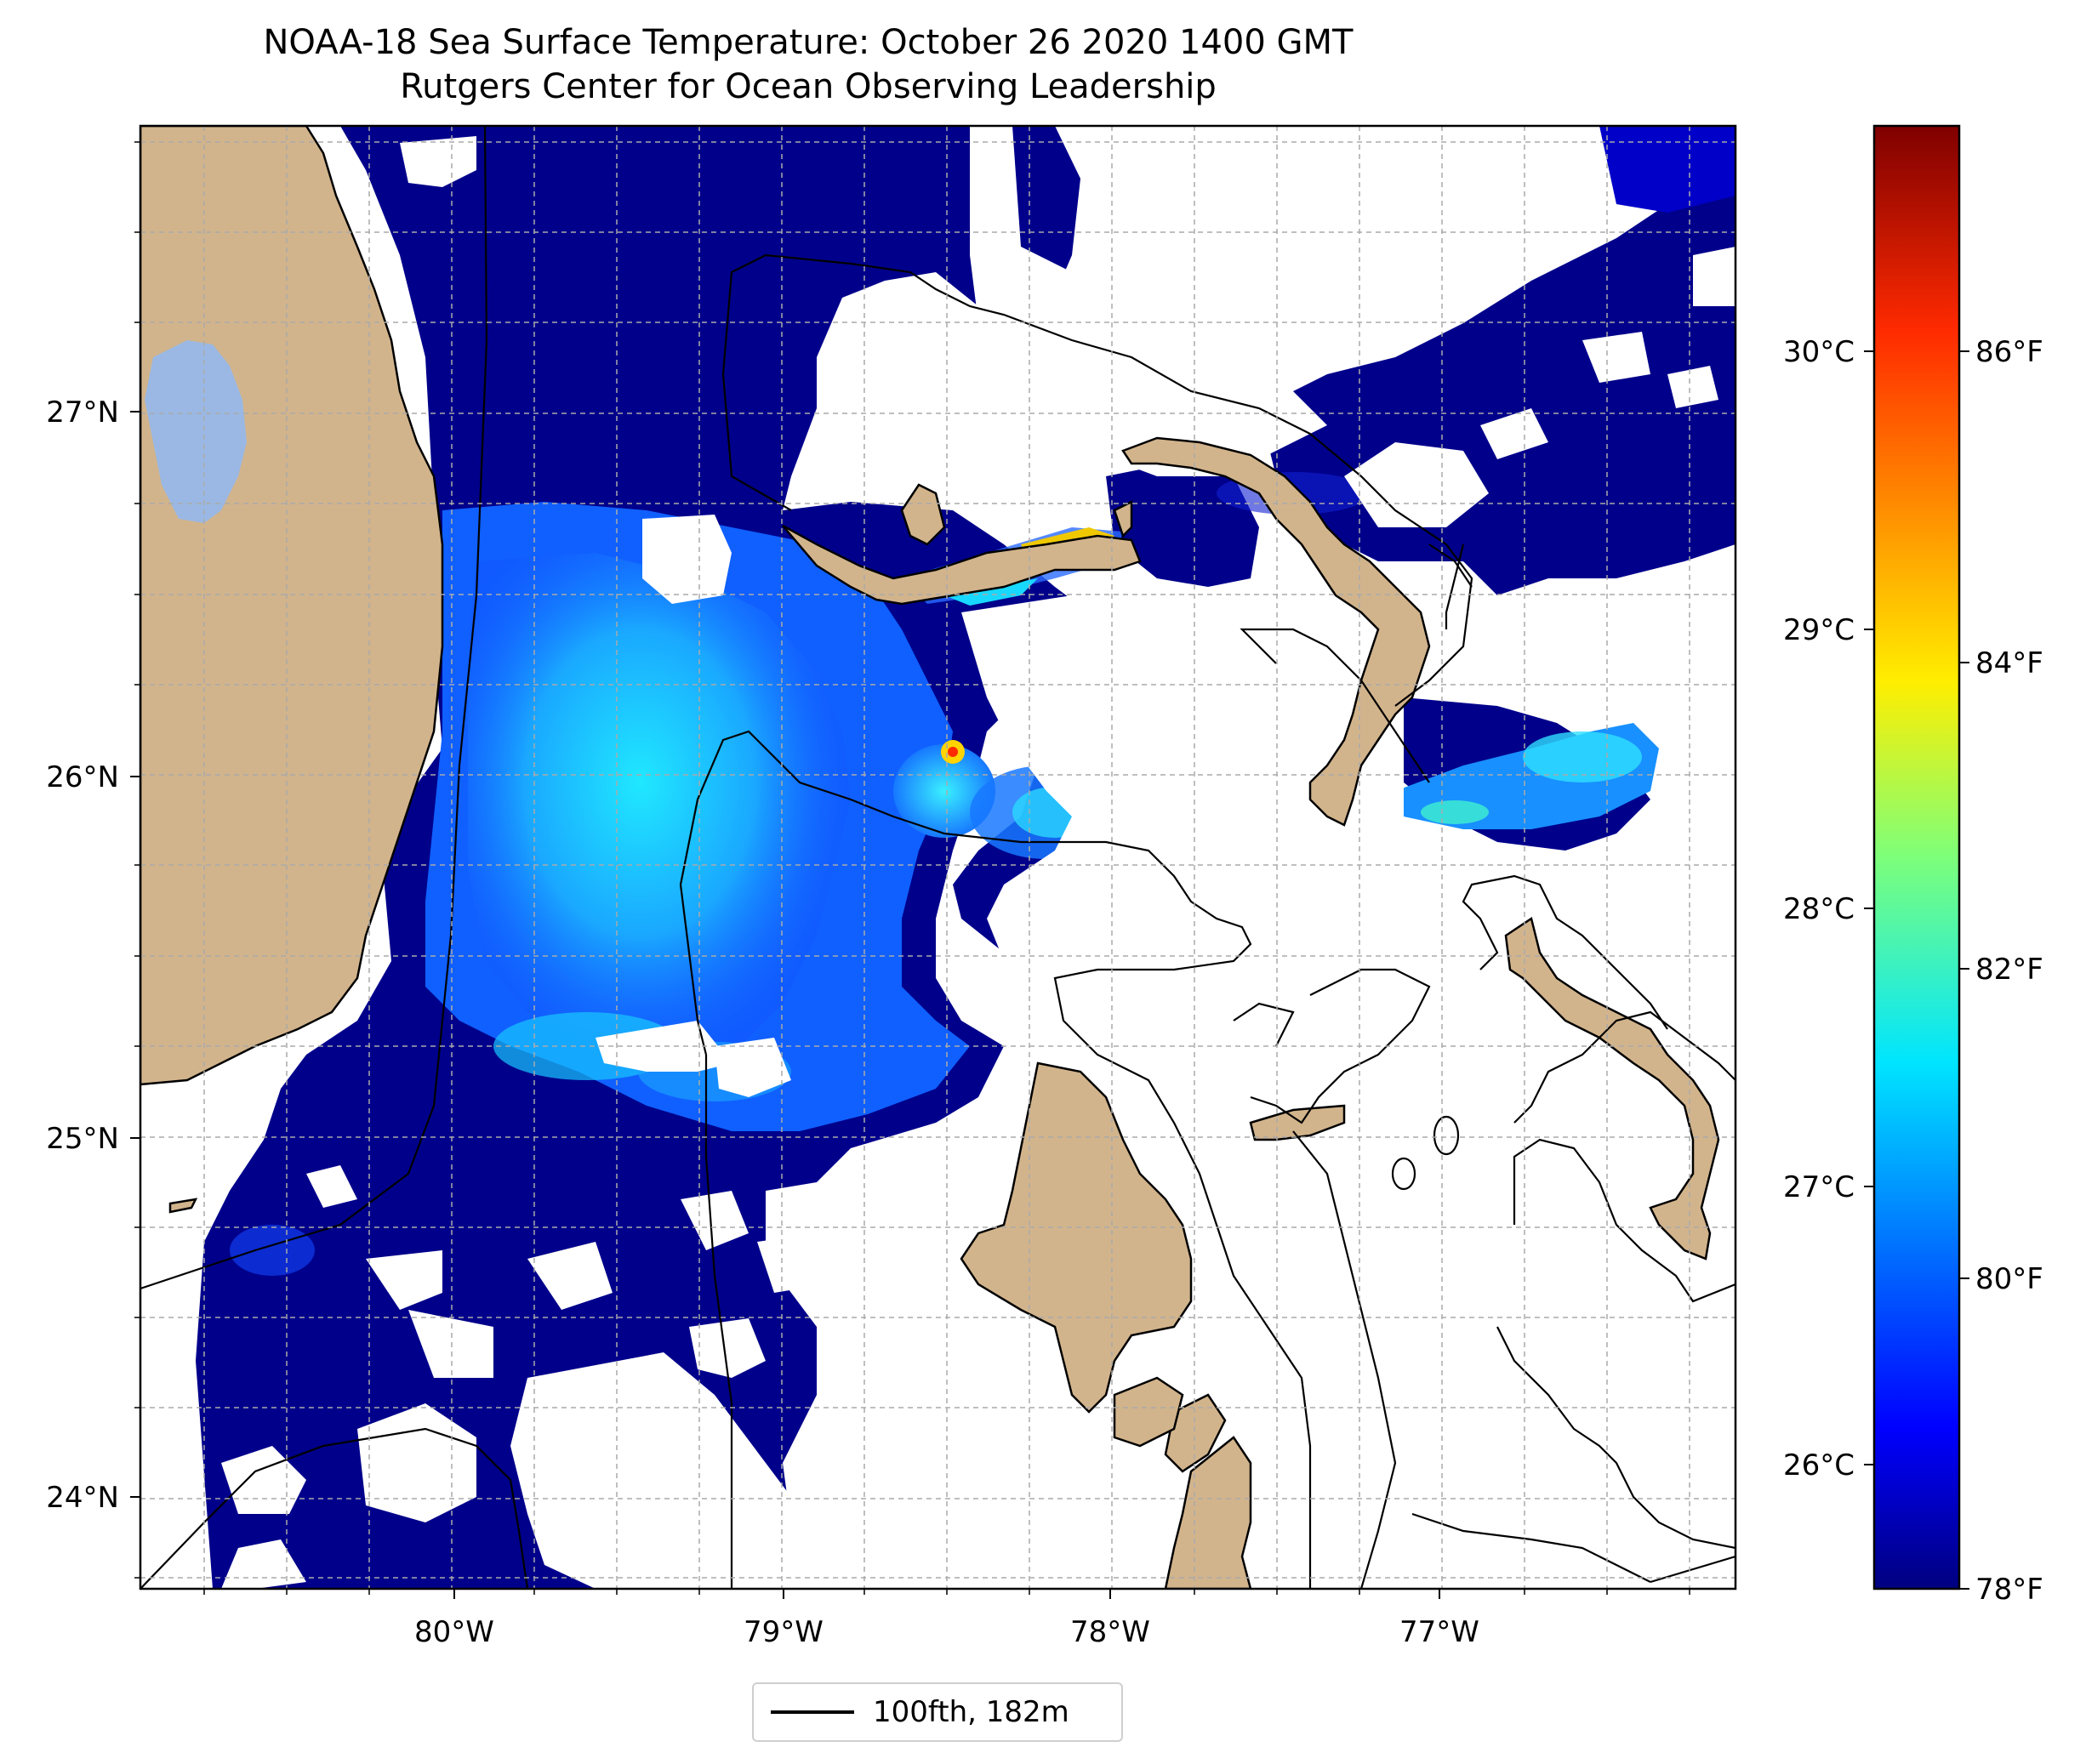 This screenshot has height=1764, width=2086. Describe the element at coordinates (2009, 1279) in the screenshot. I see `colorbar-f-tick-80: 80°F` at that location.